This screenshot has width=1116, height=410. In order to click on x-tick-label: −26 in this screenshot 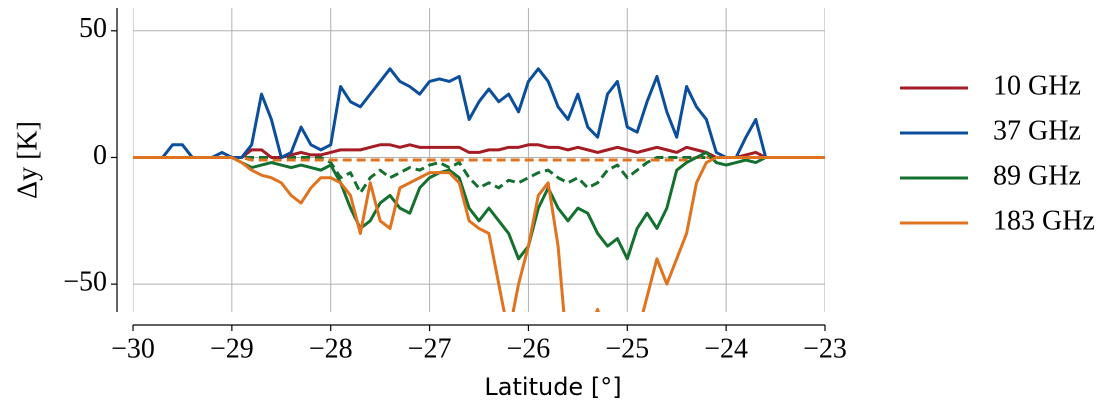, I will do `click(529, 348)`.